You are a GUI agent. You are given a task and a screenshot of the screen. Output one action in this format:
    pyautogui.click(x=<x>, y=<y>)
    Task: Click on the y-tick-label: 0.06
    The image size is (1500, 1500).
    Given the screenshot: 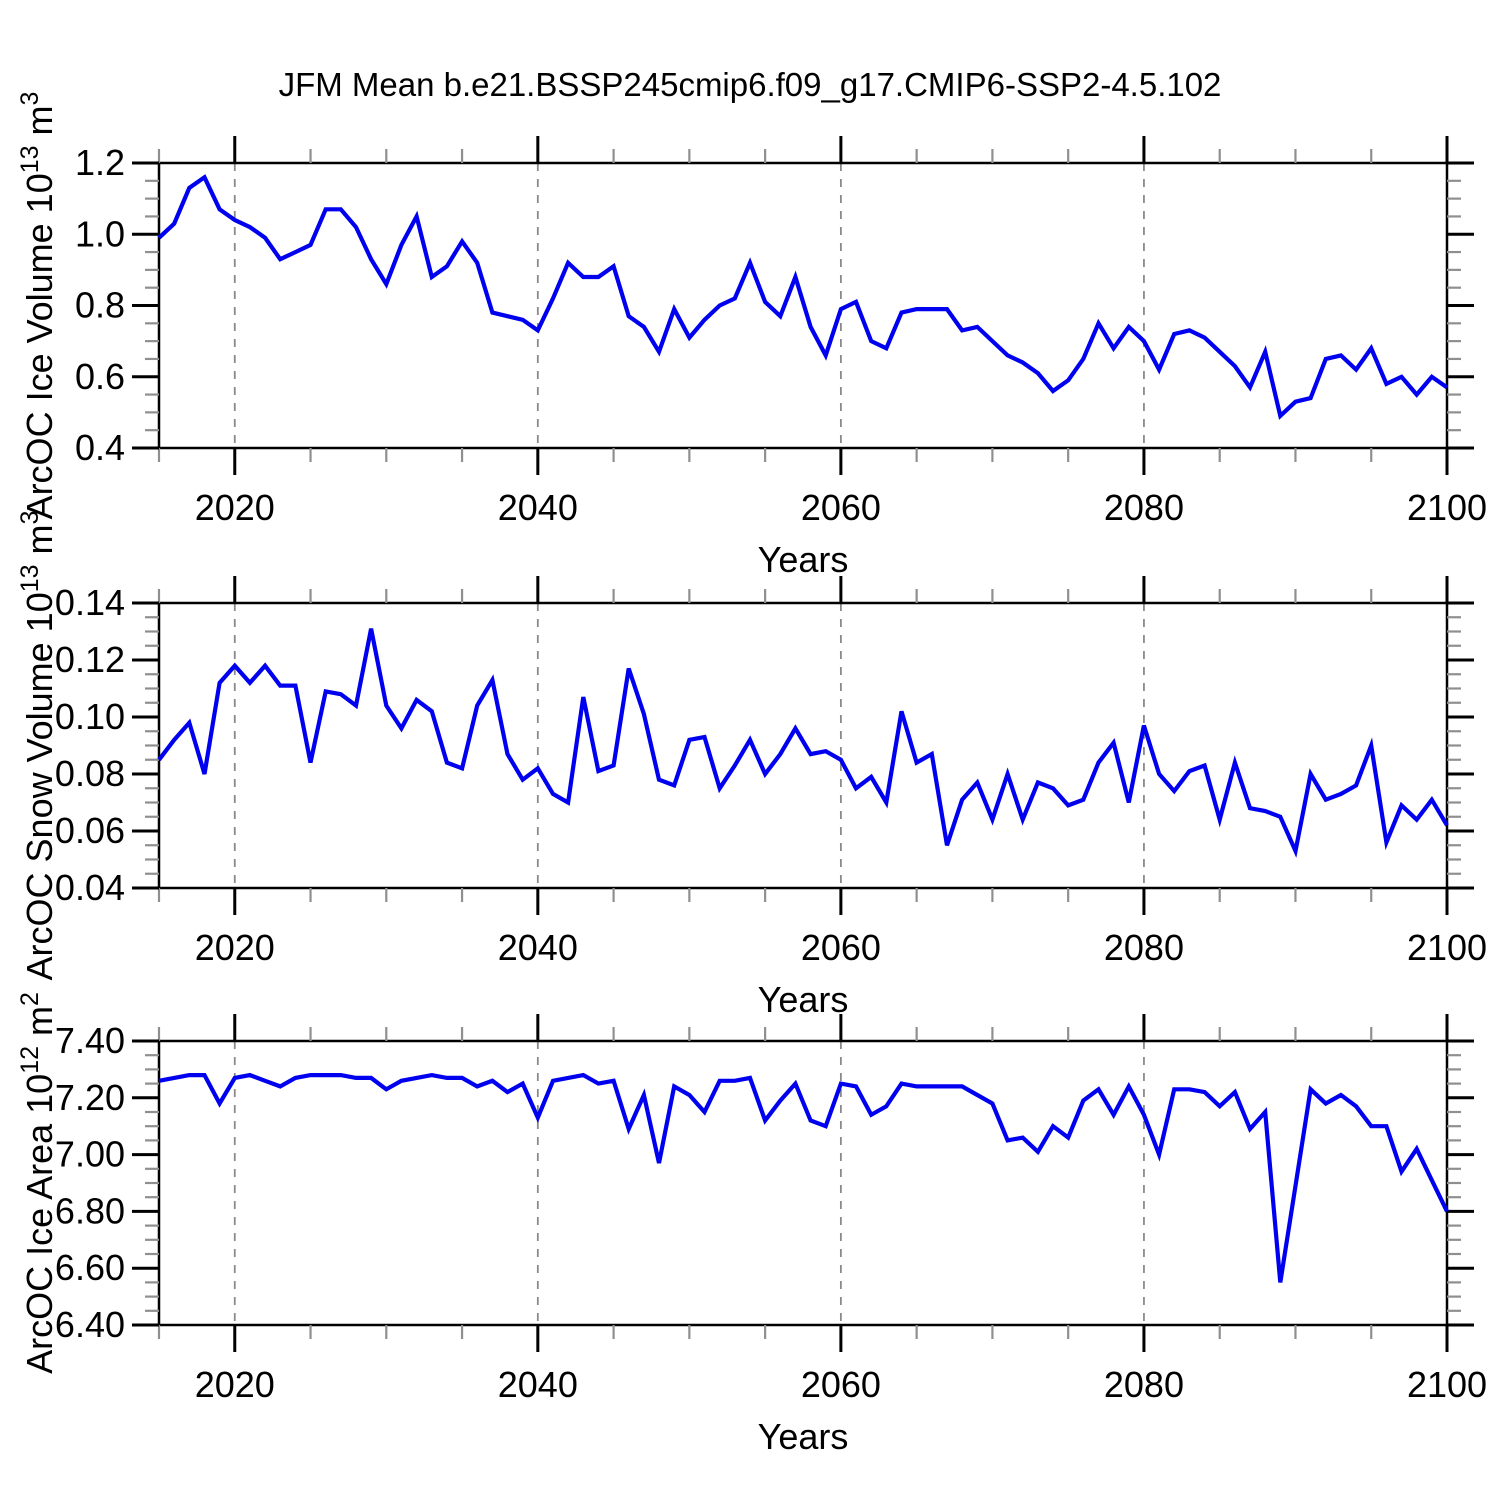 What is the action you would take?
    pyautogui.click(x=90, y=830)
    